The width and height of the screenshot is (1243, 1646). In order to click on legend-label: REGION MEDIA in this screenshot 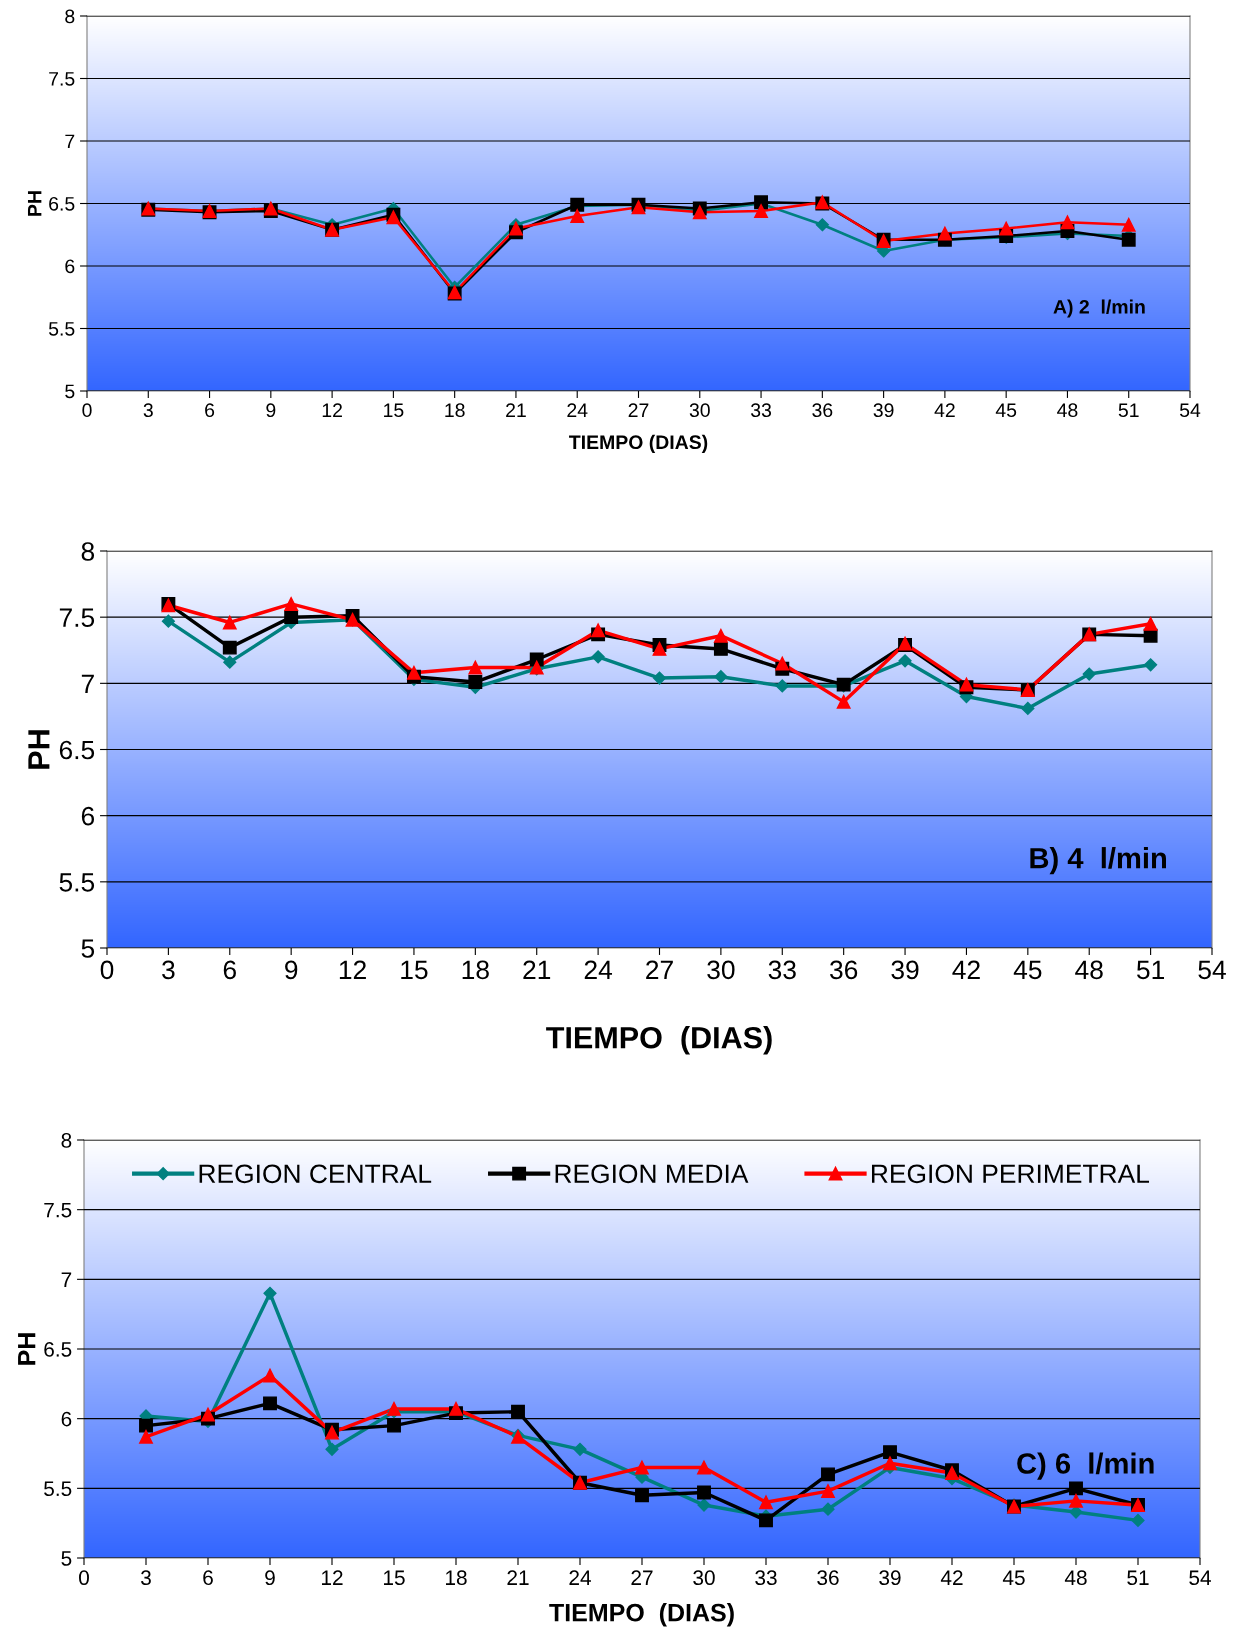, I will do `click(652, 1174)`.